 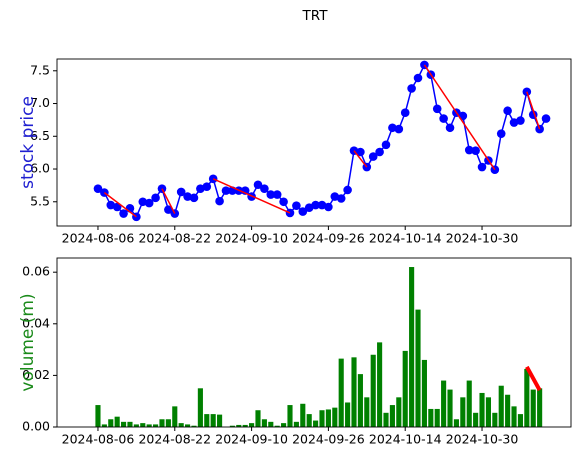 I want to click on y-tick-label: 7.5, so click(x=40, y=69).